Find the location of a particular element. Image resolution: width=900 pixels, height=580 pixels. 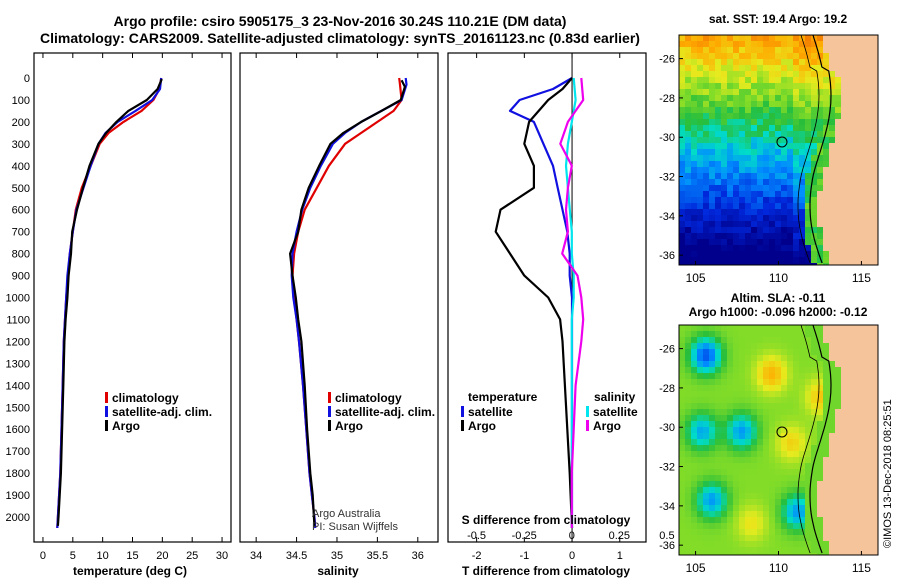

series-line-argo is located at coordinates (109, 302).